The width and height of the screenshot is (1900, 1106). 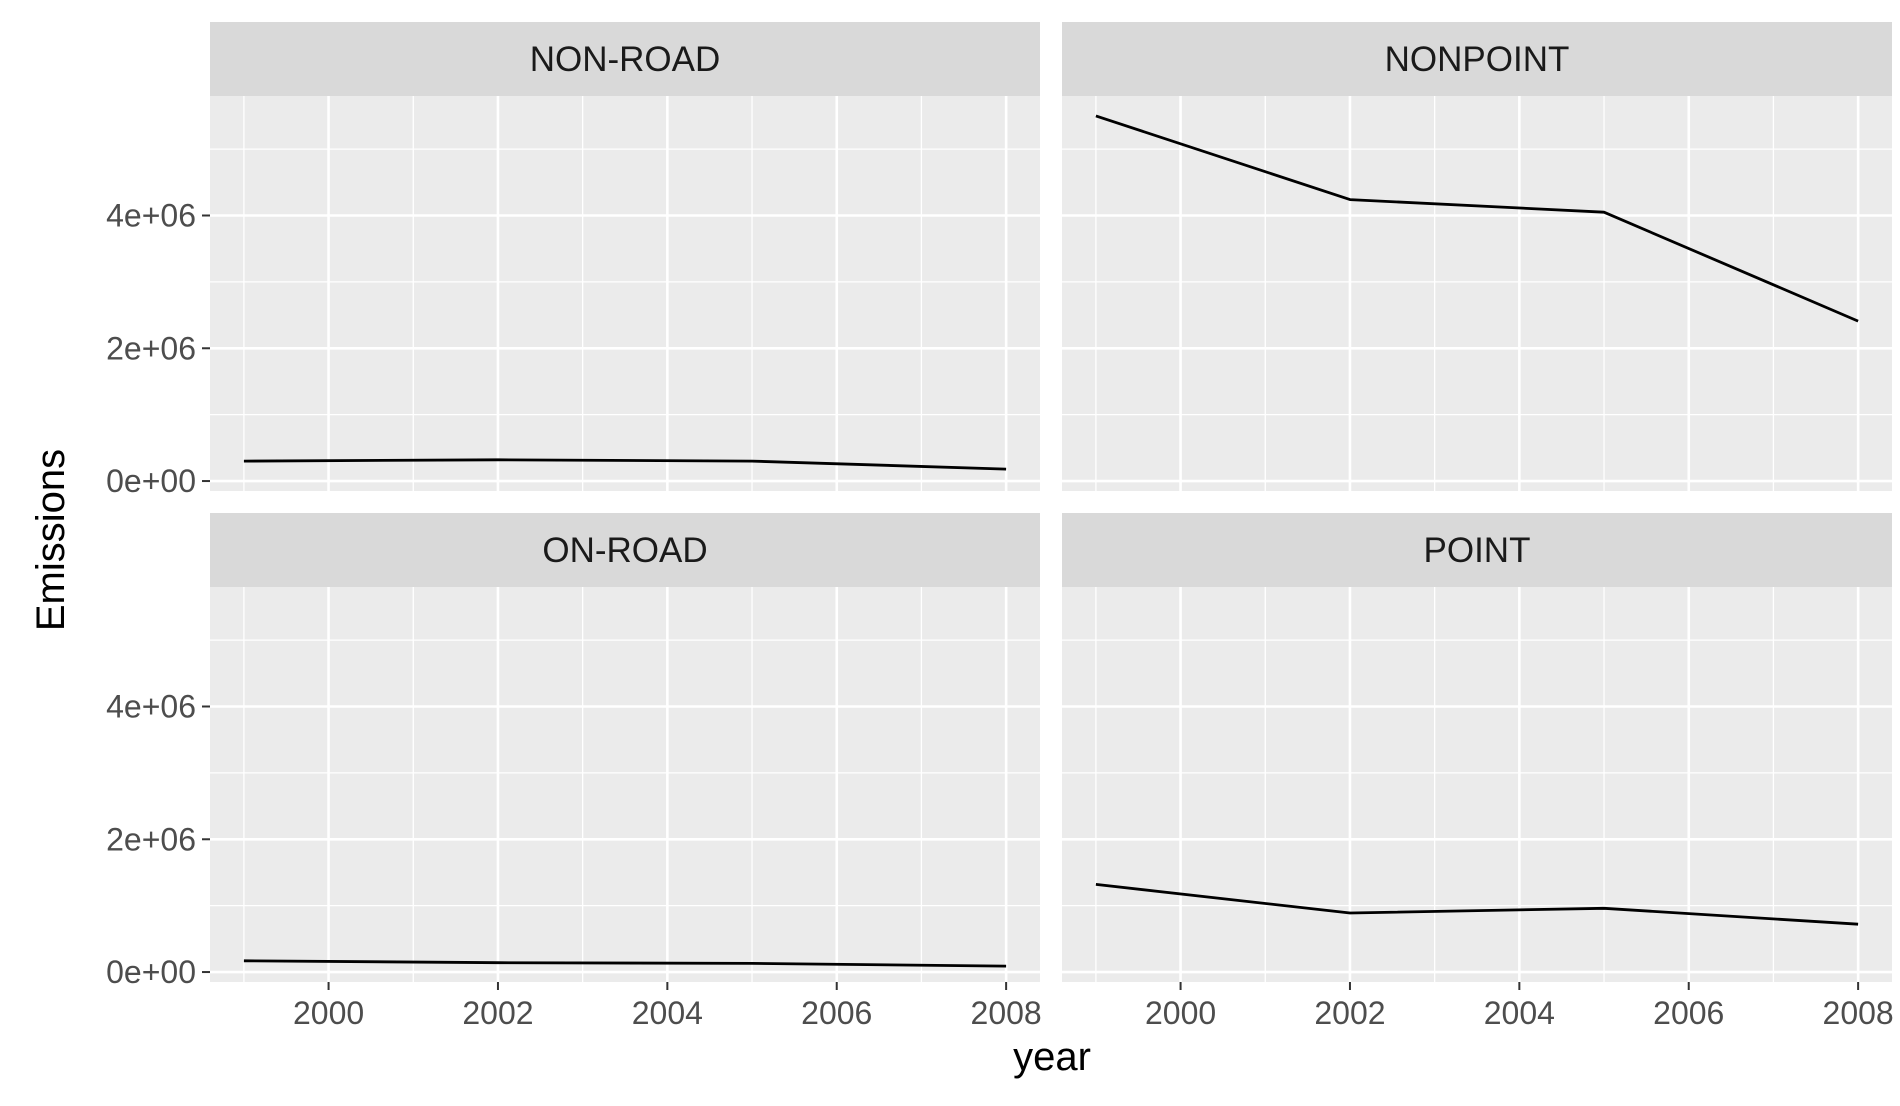 I want to click on facet-strip-label: POINT, so click(x=1477, y=550).